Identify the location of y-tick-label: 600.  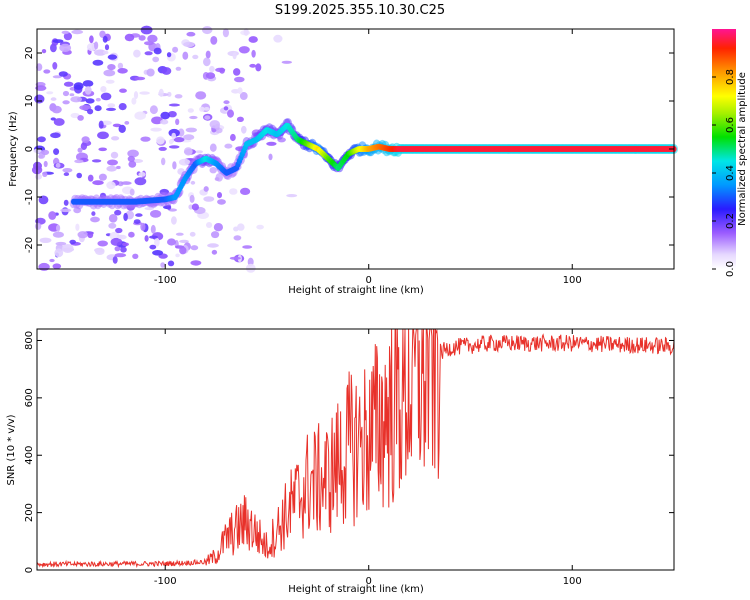
(29, 397).